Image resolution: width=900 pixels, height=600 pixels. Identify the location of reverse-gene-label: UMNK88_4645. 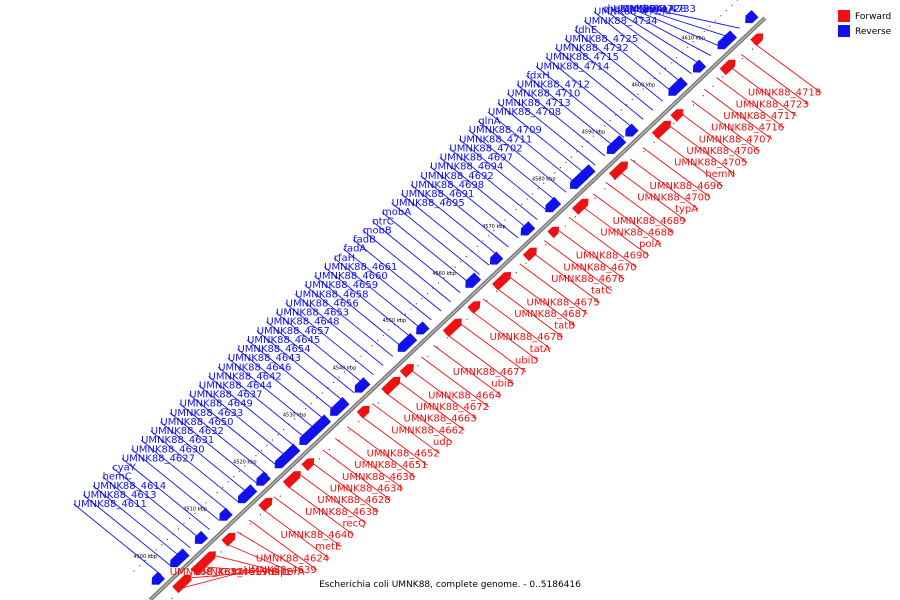
(283, 340).